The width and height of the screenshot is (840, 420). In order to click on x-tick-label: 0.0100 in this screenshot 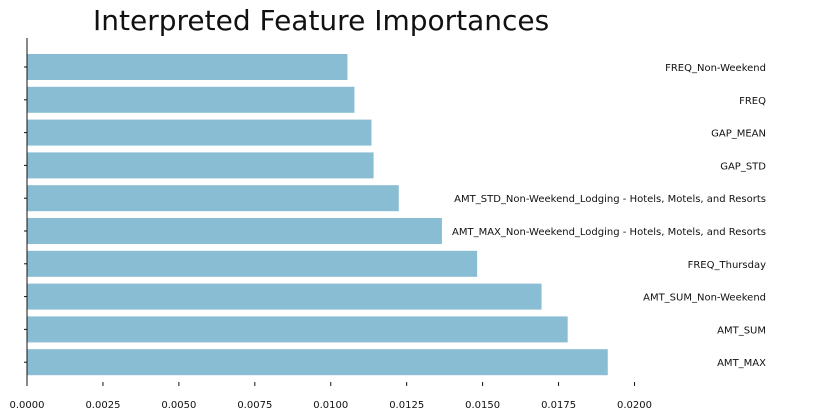, I will do `click(330, 405)`.